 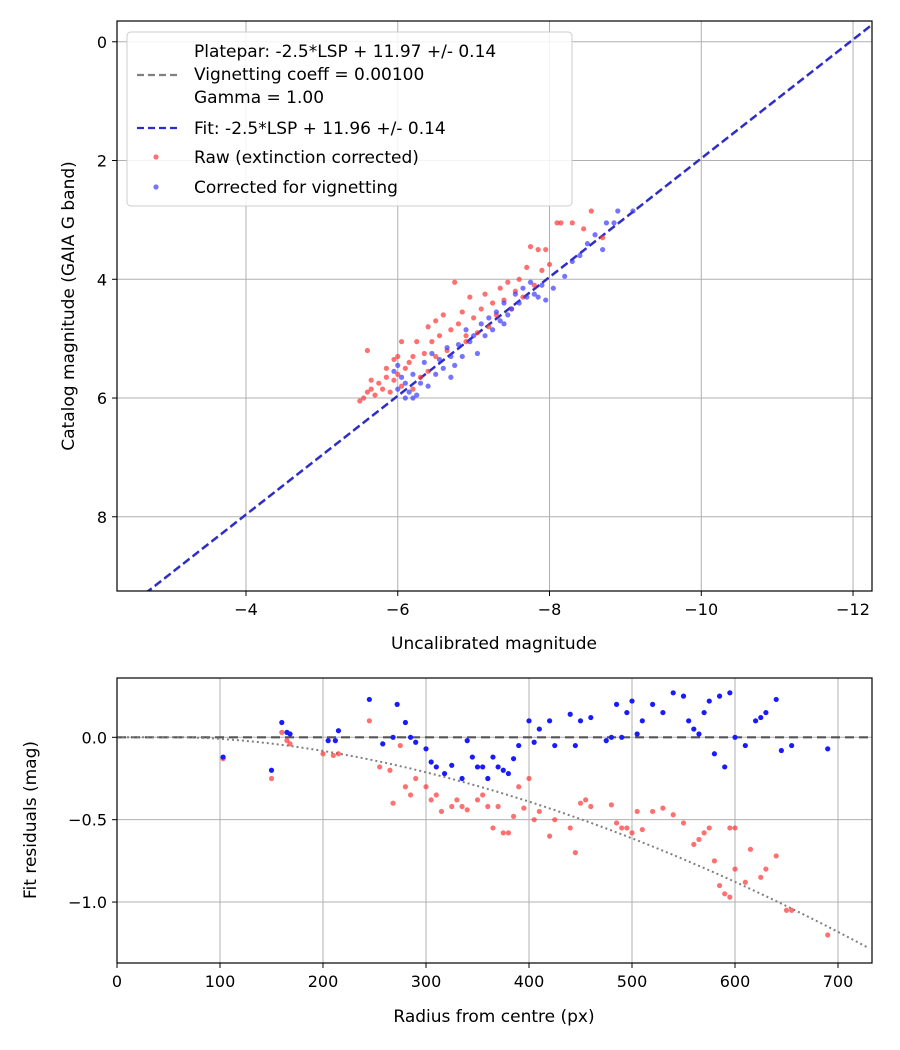 I want to click on legend-corrected-marker, so click(x=156, y=187).